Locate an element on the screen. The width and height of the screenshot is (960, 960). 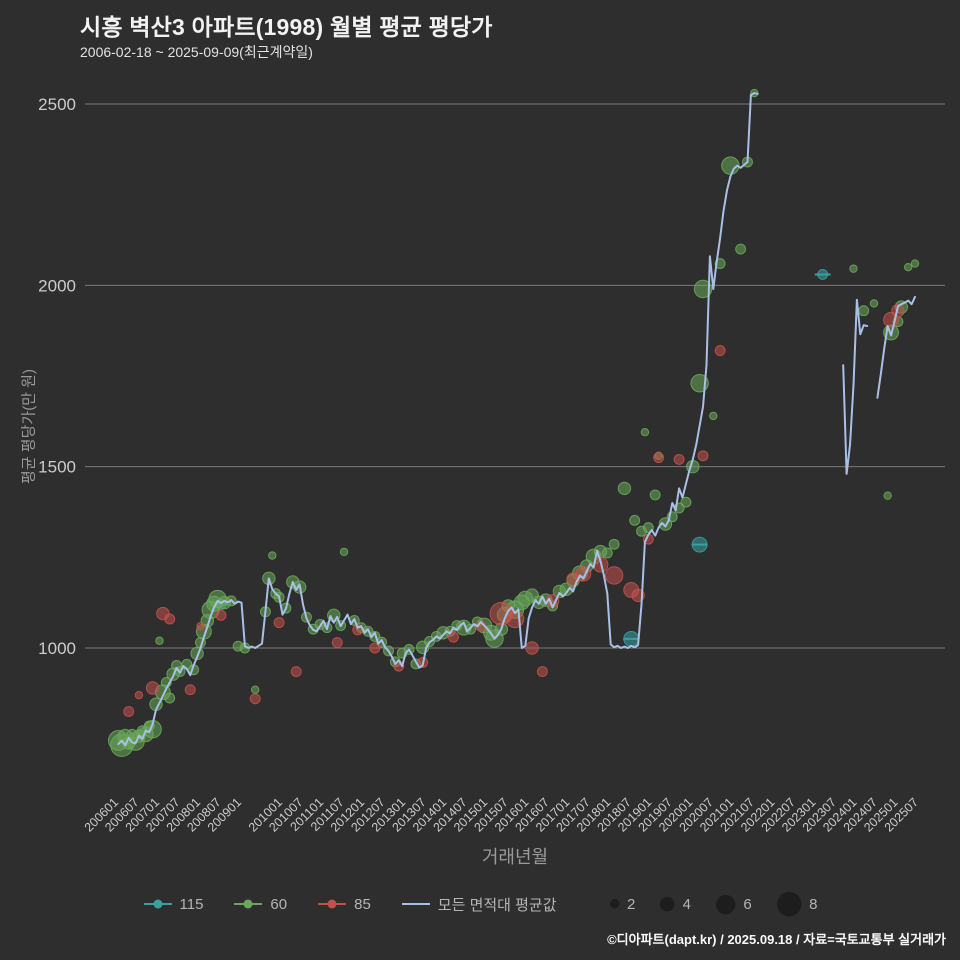
page-subtitle: 2006-02-18 ~ 2025-09-09(최근계약일) is located at coordinates (196, 52).